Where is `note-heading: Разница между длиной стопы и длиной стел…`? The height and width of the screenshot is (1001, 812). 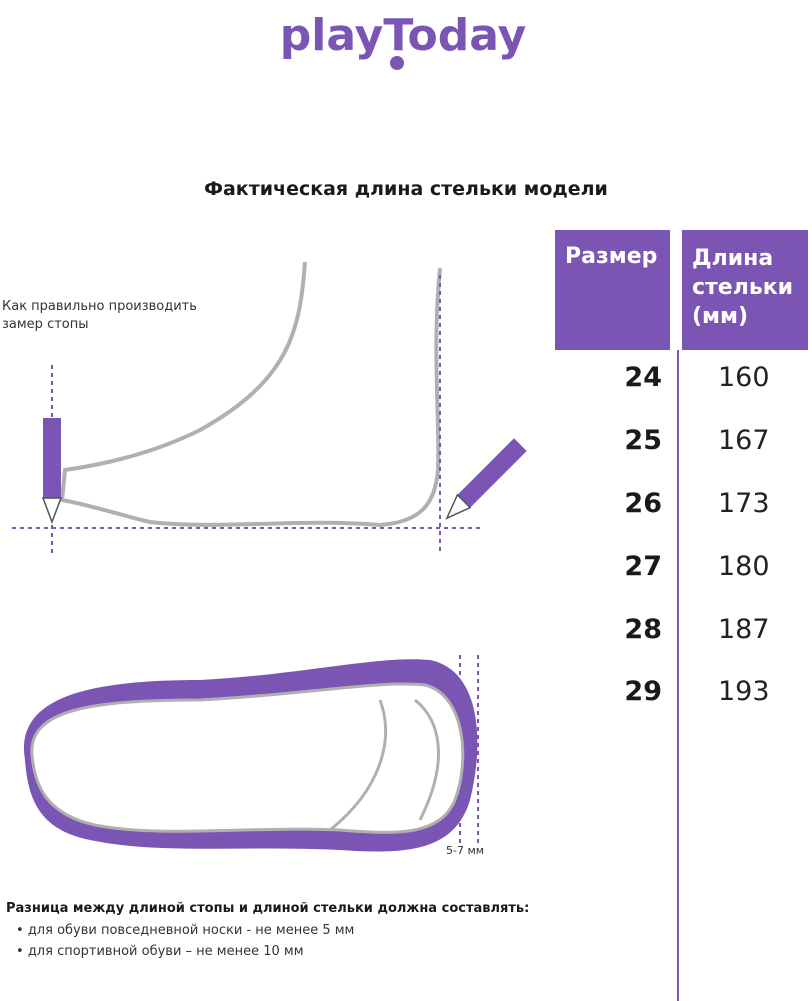
note-heading: Разница между длиной стопы и длиной стел… is located at coordinates (268, 908).